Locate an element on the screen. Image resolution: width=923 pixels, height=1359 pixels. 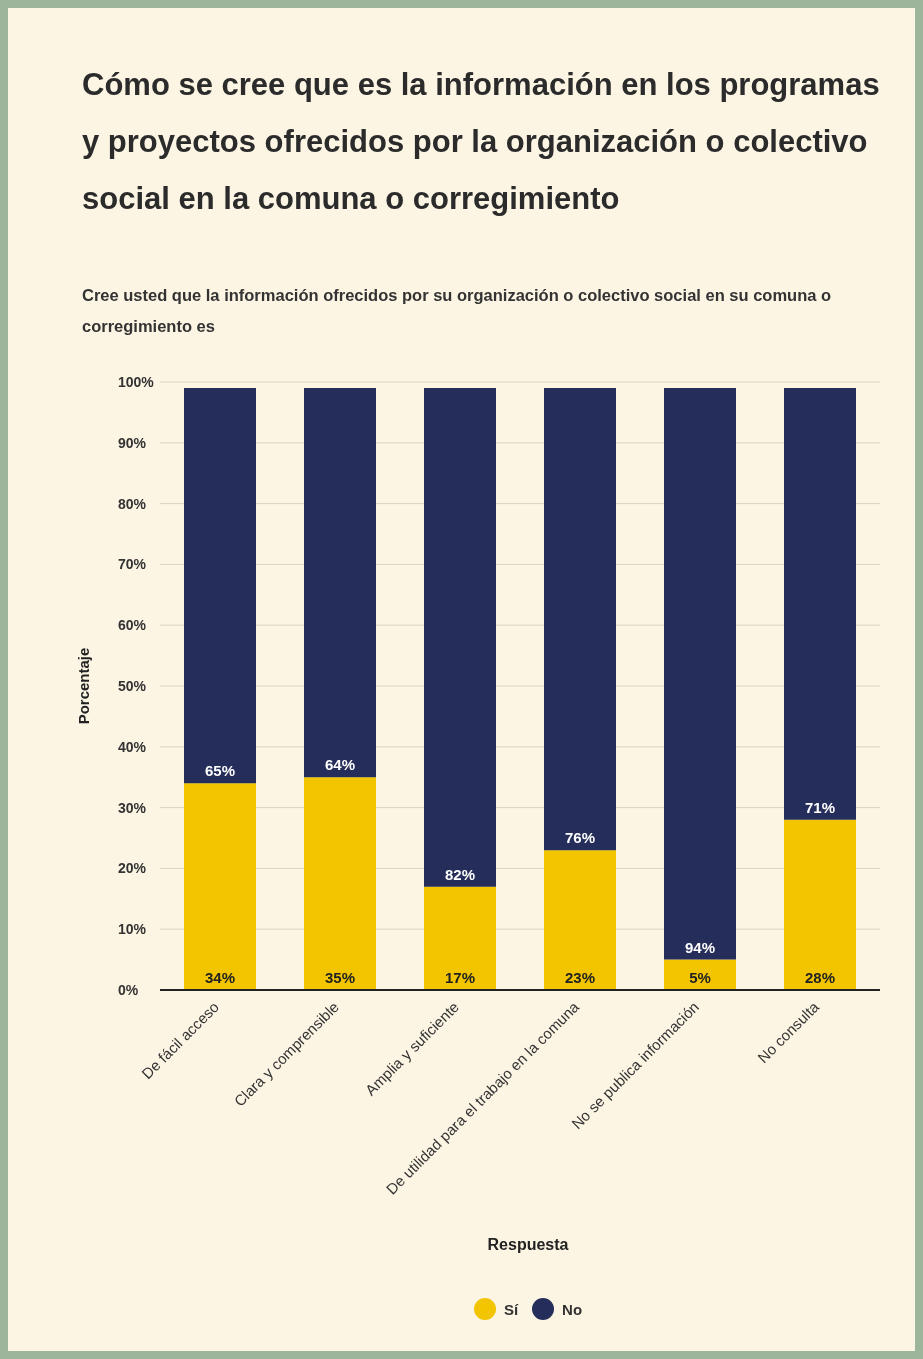
data-label: 76% is located at coordinates (580, 838).